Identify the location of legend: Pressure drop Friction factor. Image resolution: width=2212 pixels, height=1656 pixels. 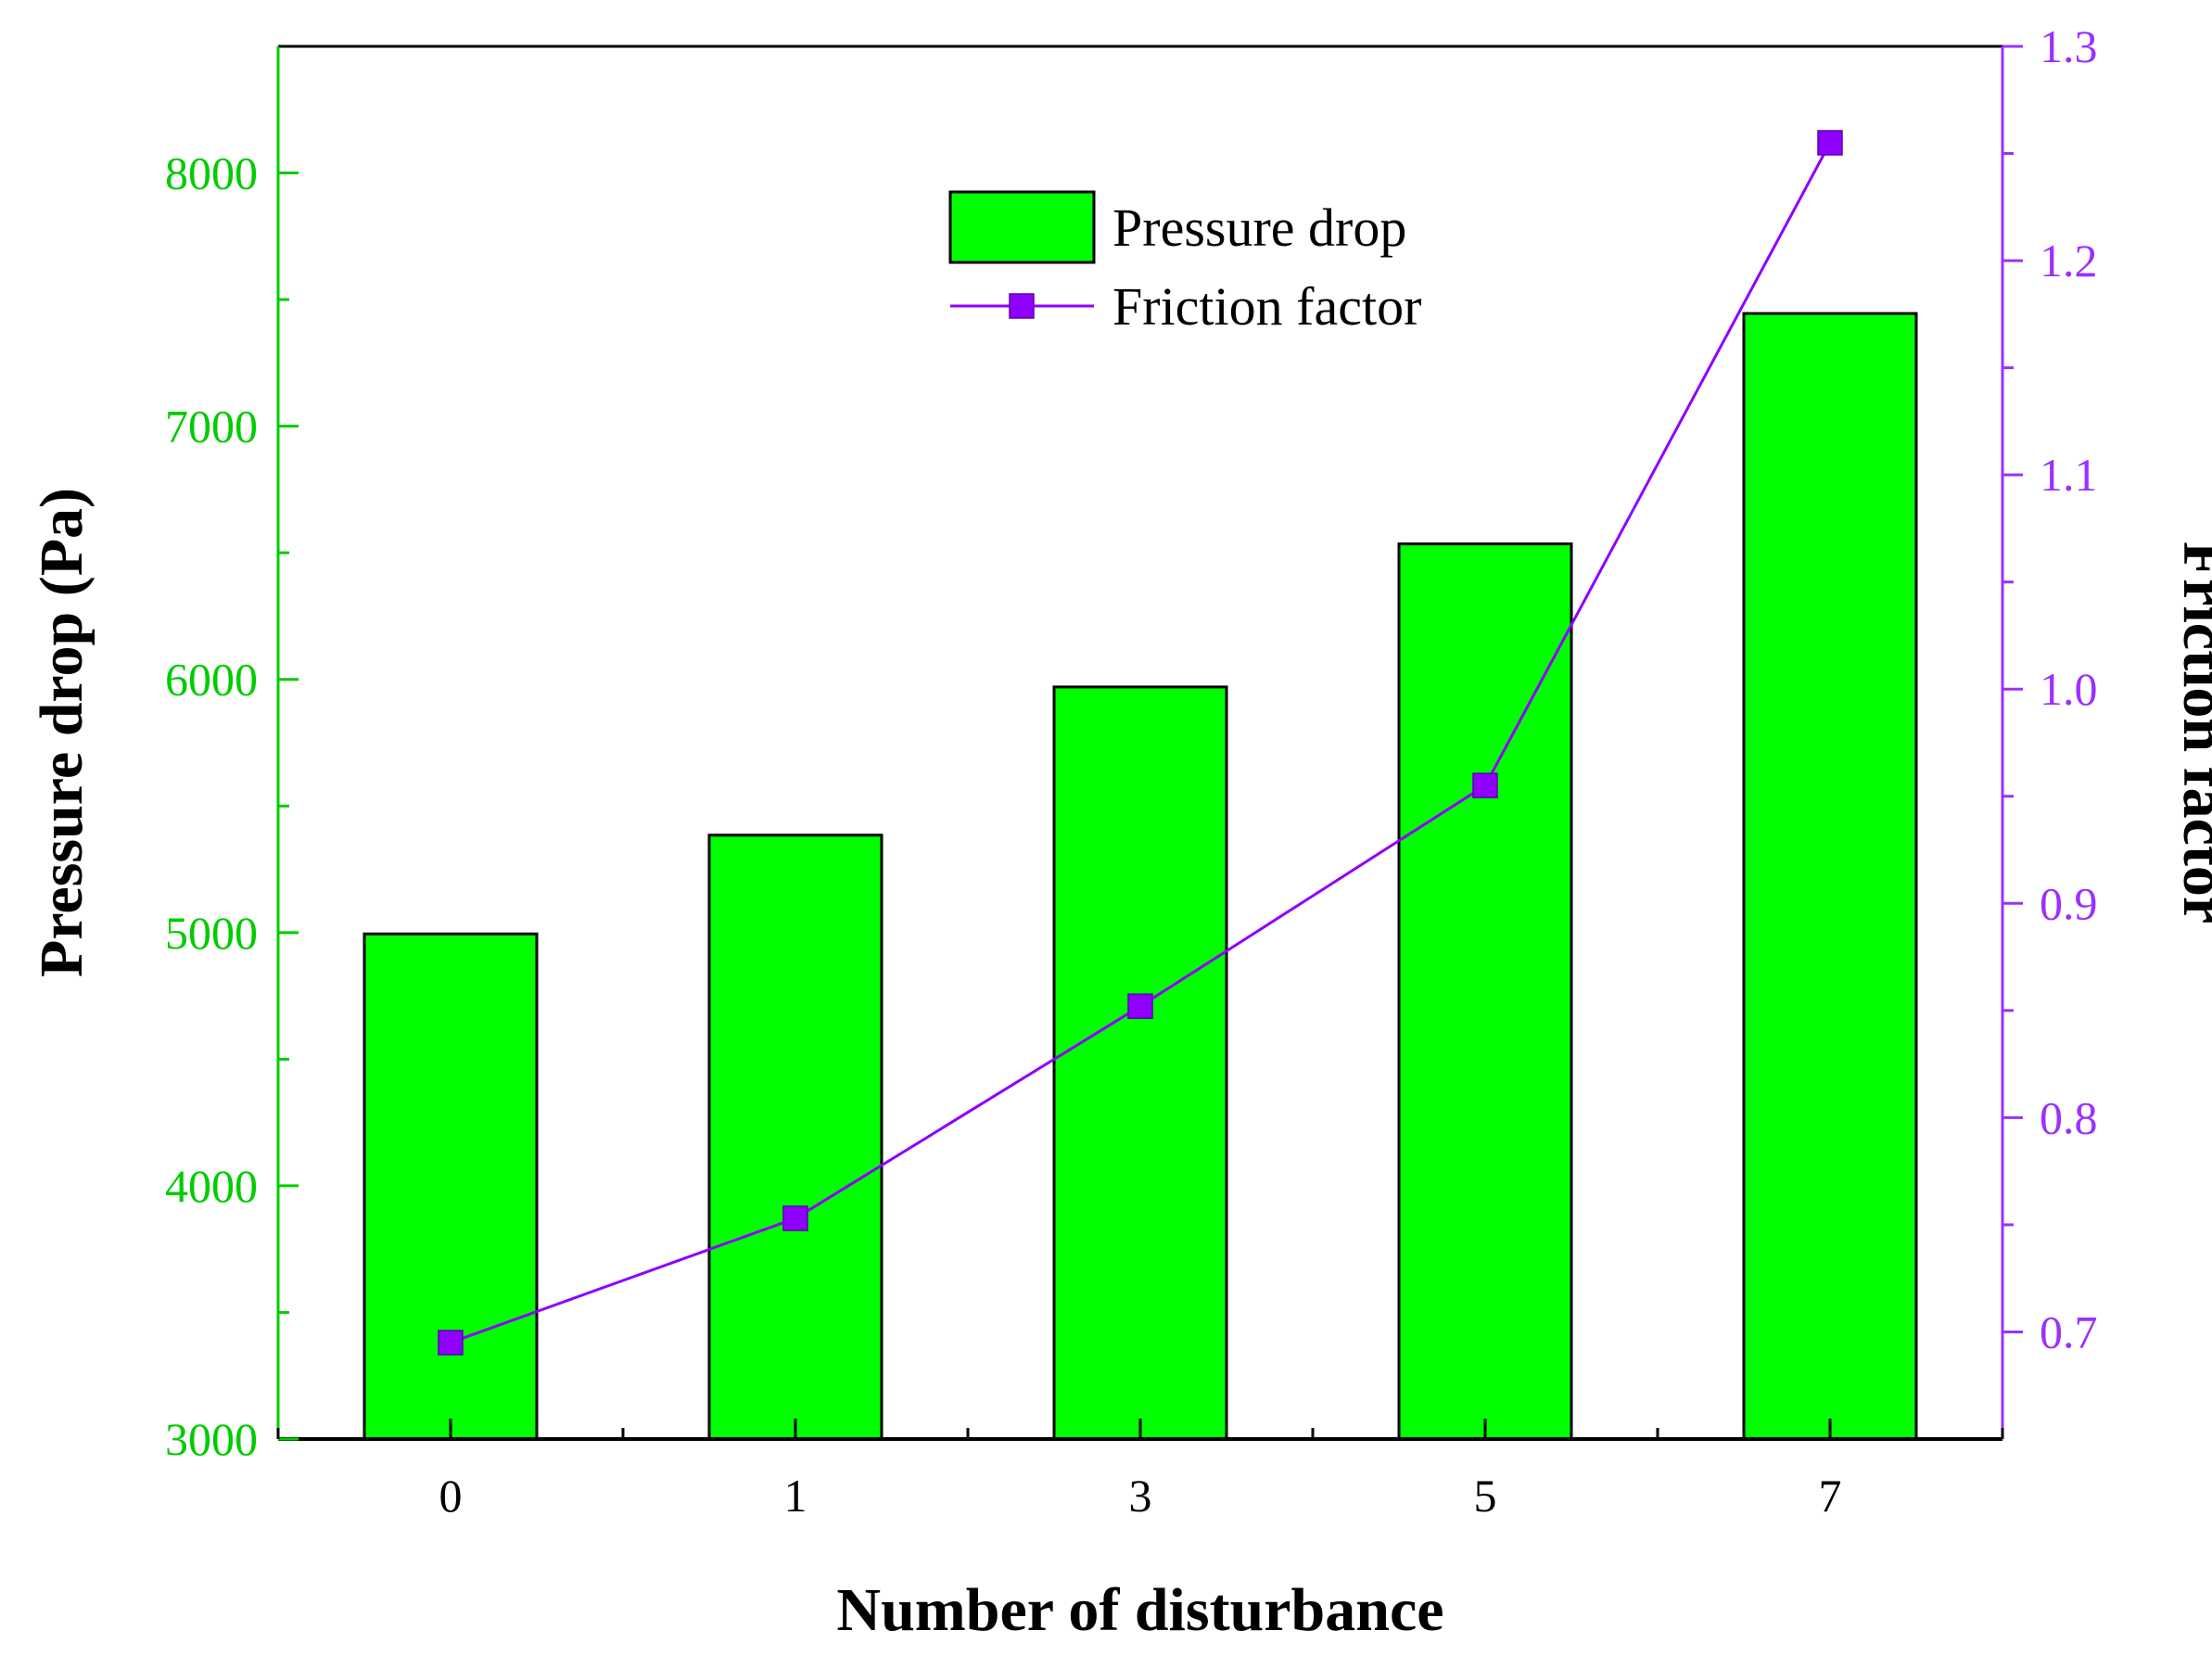
(1184, 263).